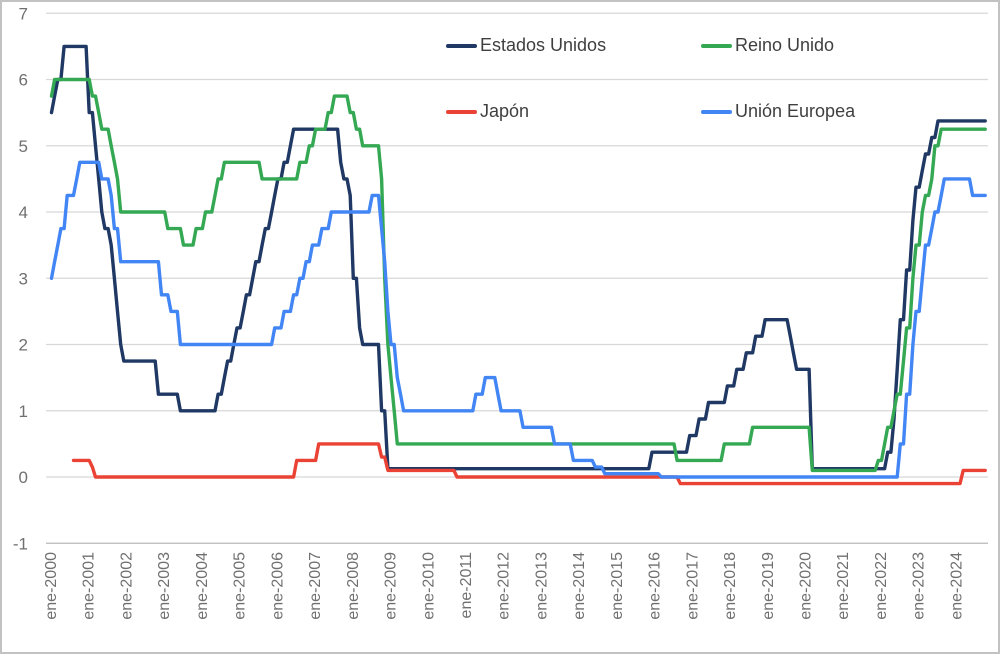 This screenshot has width=1000, height=654. Describe the element at coordinates (573, 111) in the screenshot. I see `legend-item-japon: Japón` at that location.